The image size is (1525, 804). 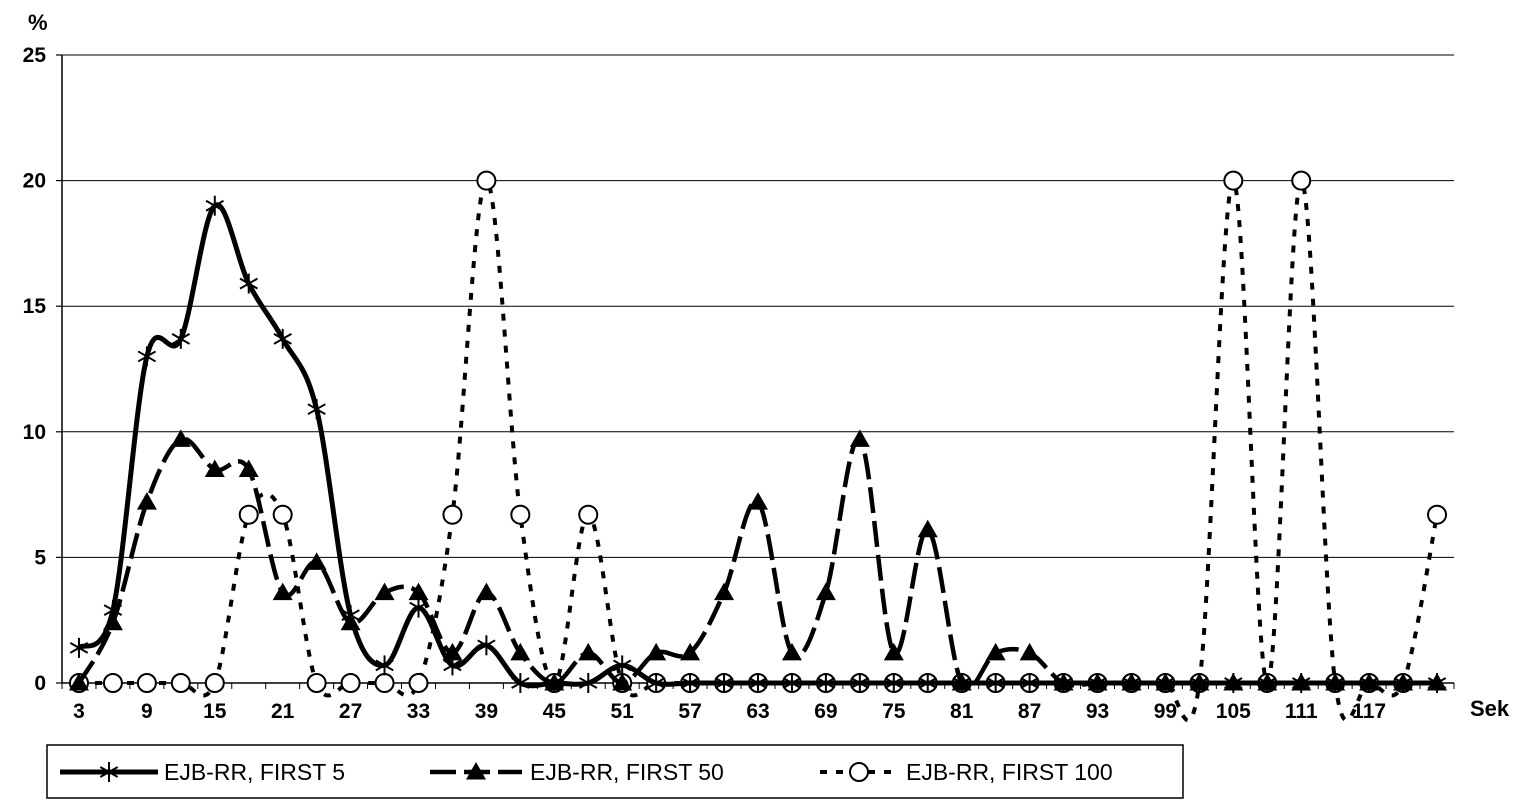 I want to click on legend-label: EJB-RR, FIRST 5, so click(x=254, y=772).